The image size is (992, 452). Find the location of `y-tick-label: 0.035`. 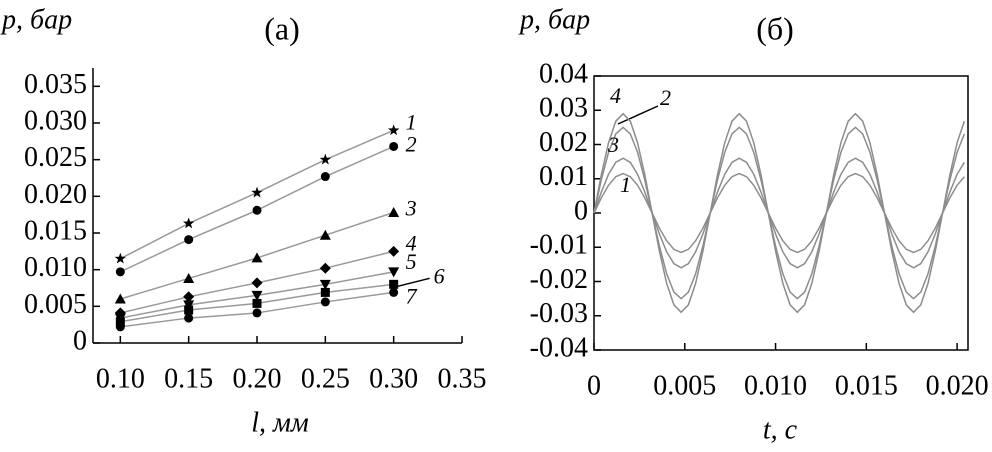

y-tick-label: 0.035 is located at coordinates (55, 84).